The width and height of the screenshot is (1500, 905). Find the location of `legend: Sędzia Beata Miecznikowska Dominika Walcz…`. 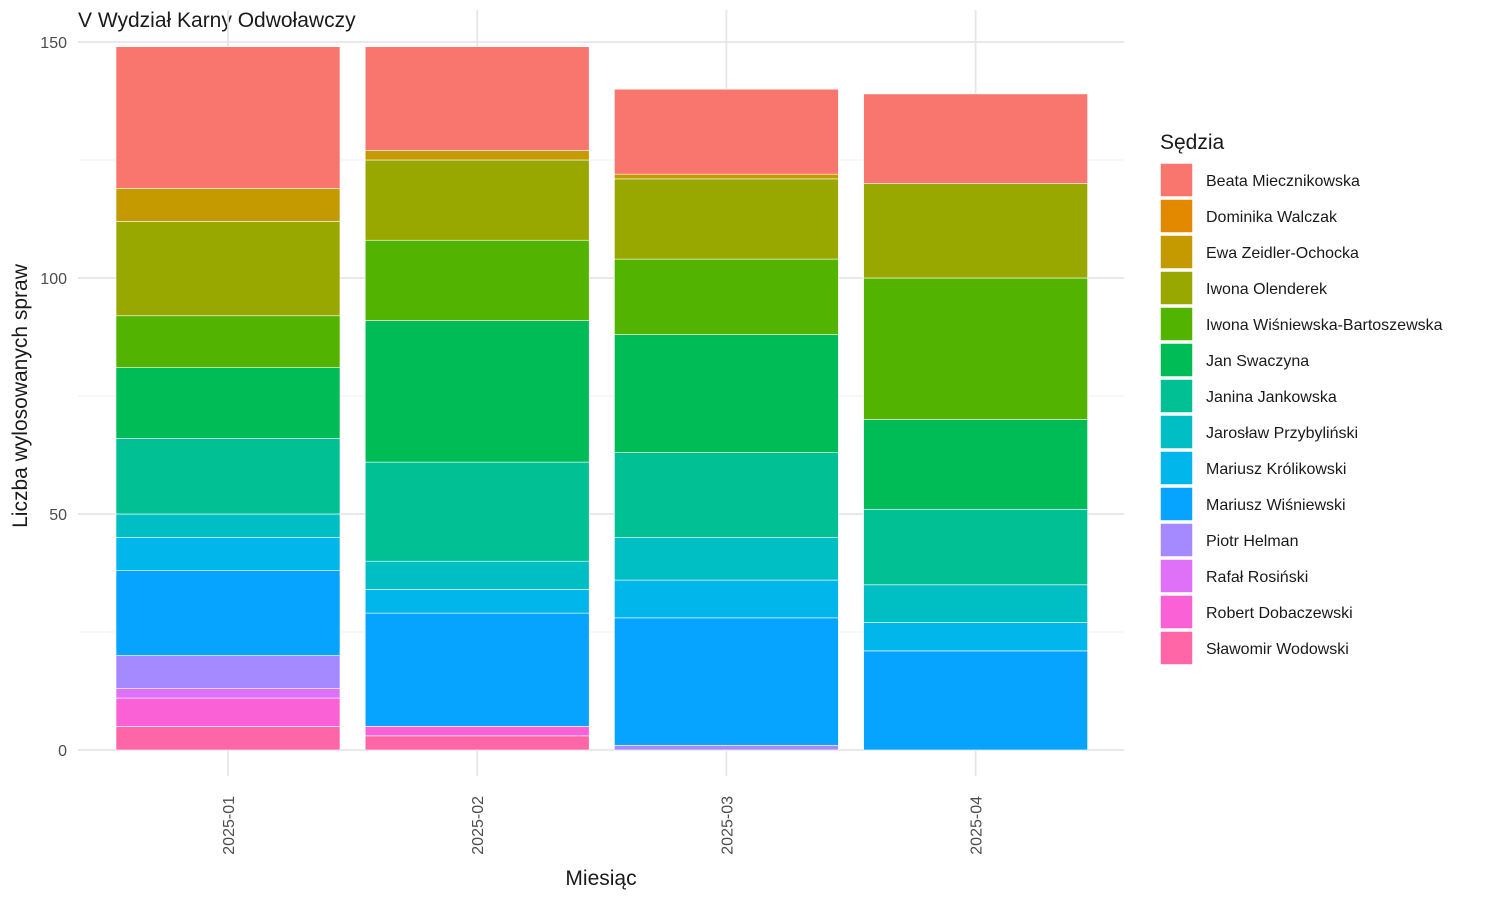

legend: Sędzia Beata Miecznikowska Dominika Walcz… is located at coordinates (1301, 398).